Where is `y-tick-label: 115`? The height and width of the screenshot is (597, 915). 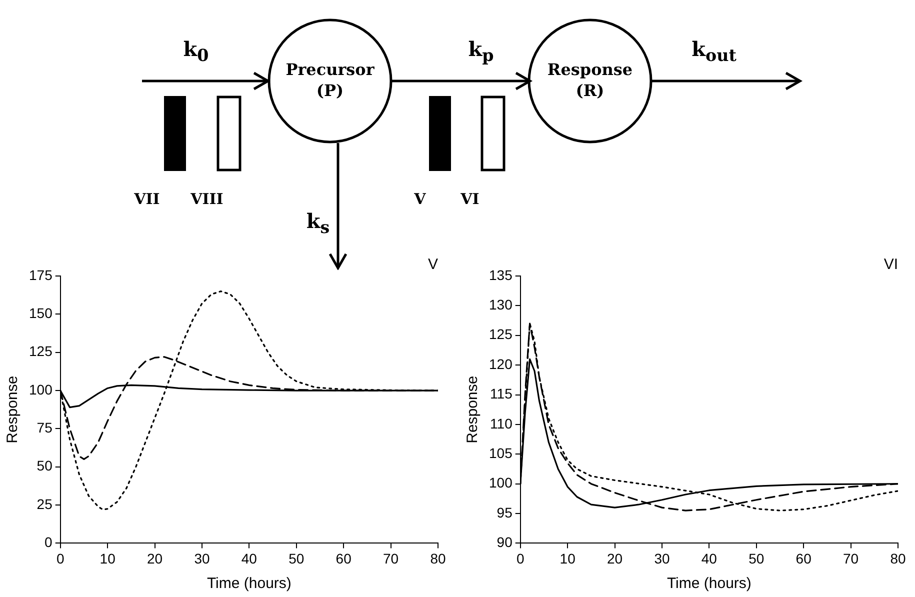 y-tick-label: 115 is located at coordinates (501, 394).